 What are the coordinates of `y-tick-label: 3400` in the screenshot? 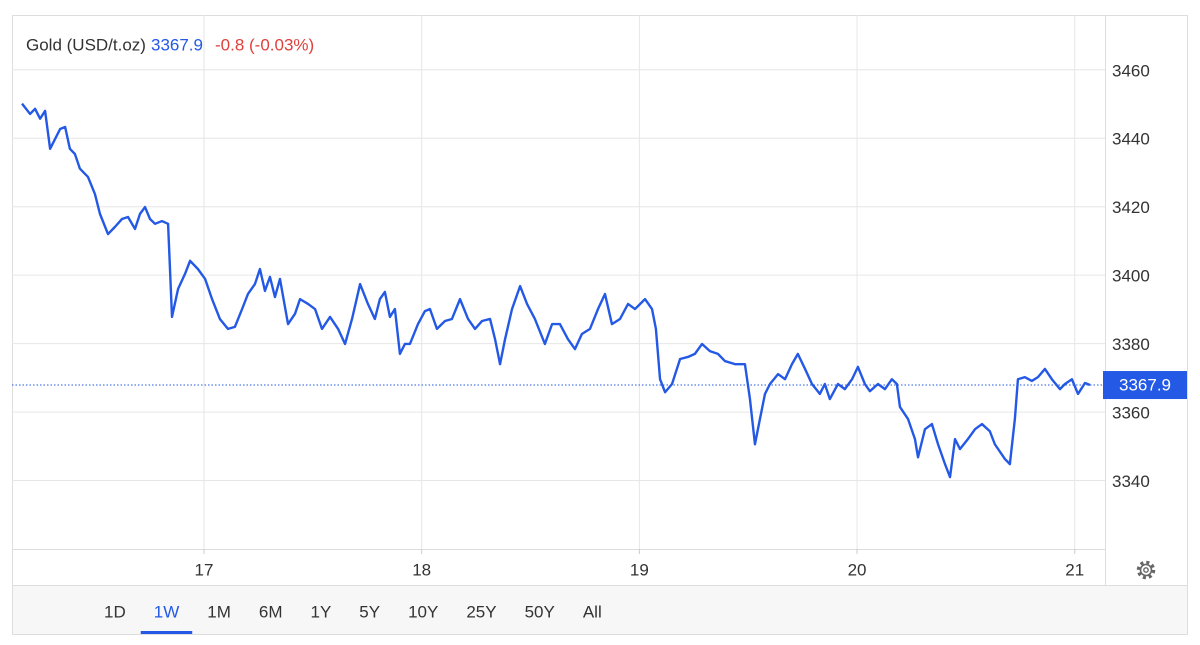 It's located at (1131, 276).